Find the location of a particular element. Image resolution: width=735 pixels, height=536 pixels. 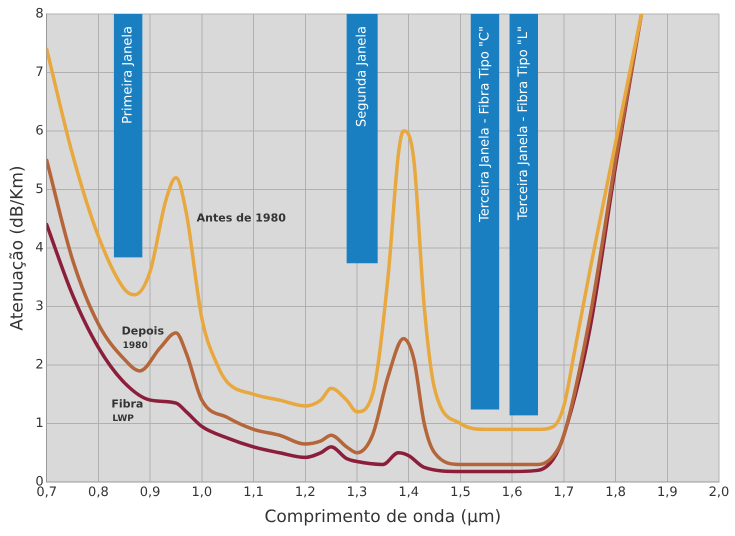

series-label: Fibra LWP is located at coordinates (127, 411).